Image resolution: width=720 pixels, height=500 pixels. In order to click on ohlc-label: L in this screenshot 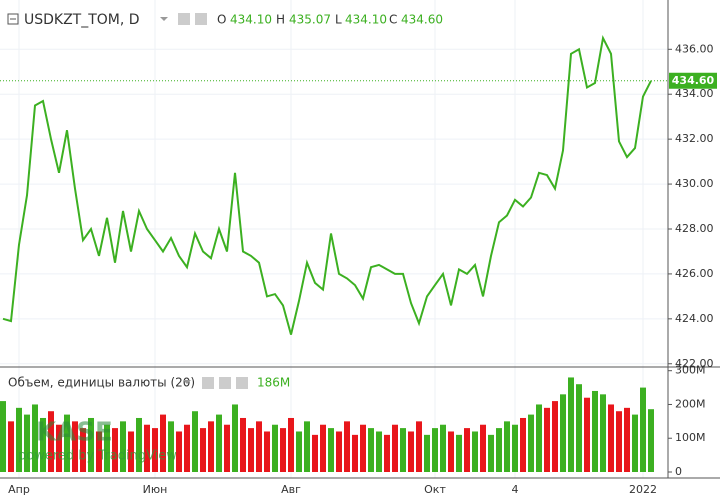, I will do `click(338, 20)`.